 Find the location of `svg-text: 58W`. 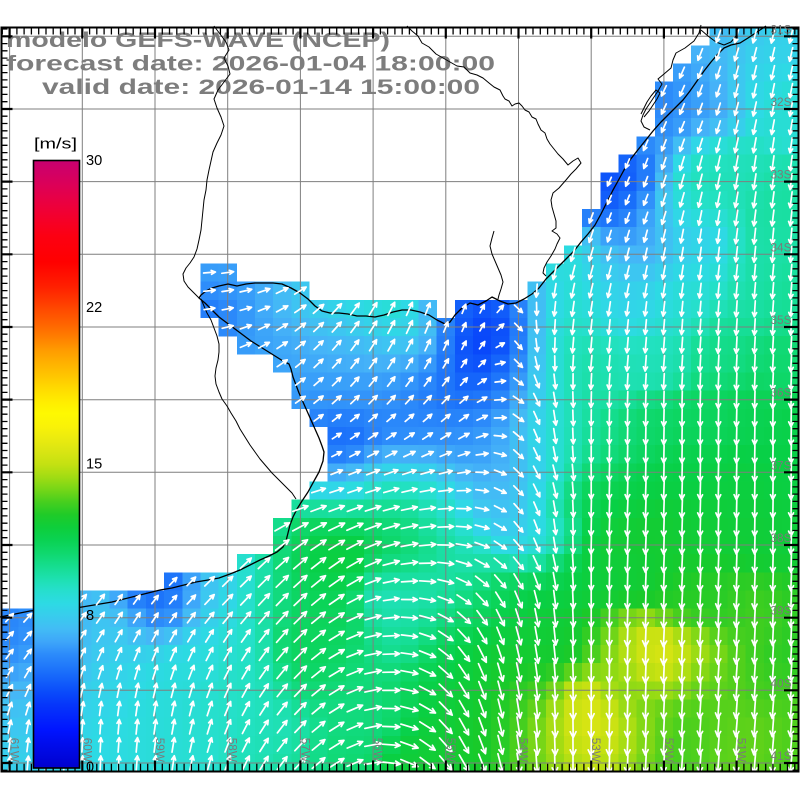

svg-text: 58W is located at coordinates (233, 750).